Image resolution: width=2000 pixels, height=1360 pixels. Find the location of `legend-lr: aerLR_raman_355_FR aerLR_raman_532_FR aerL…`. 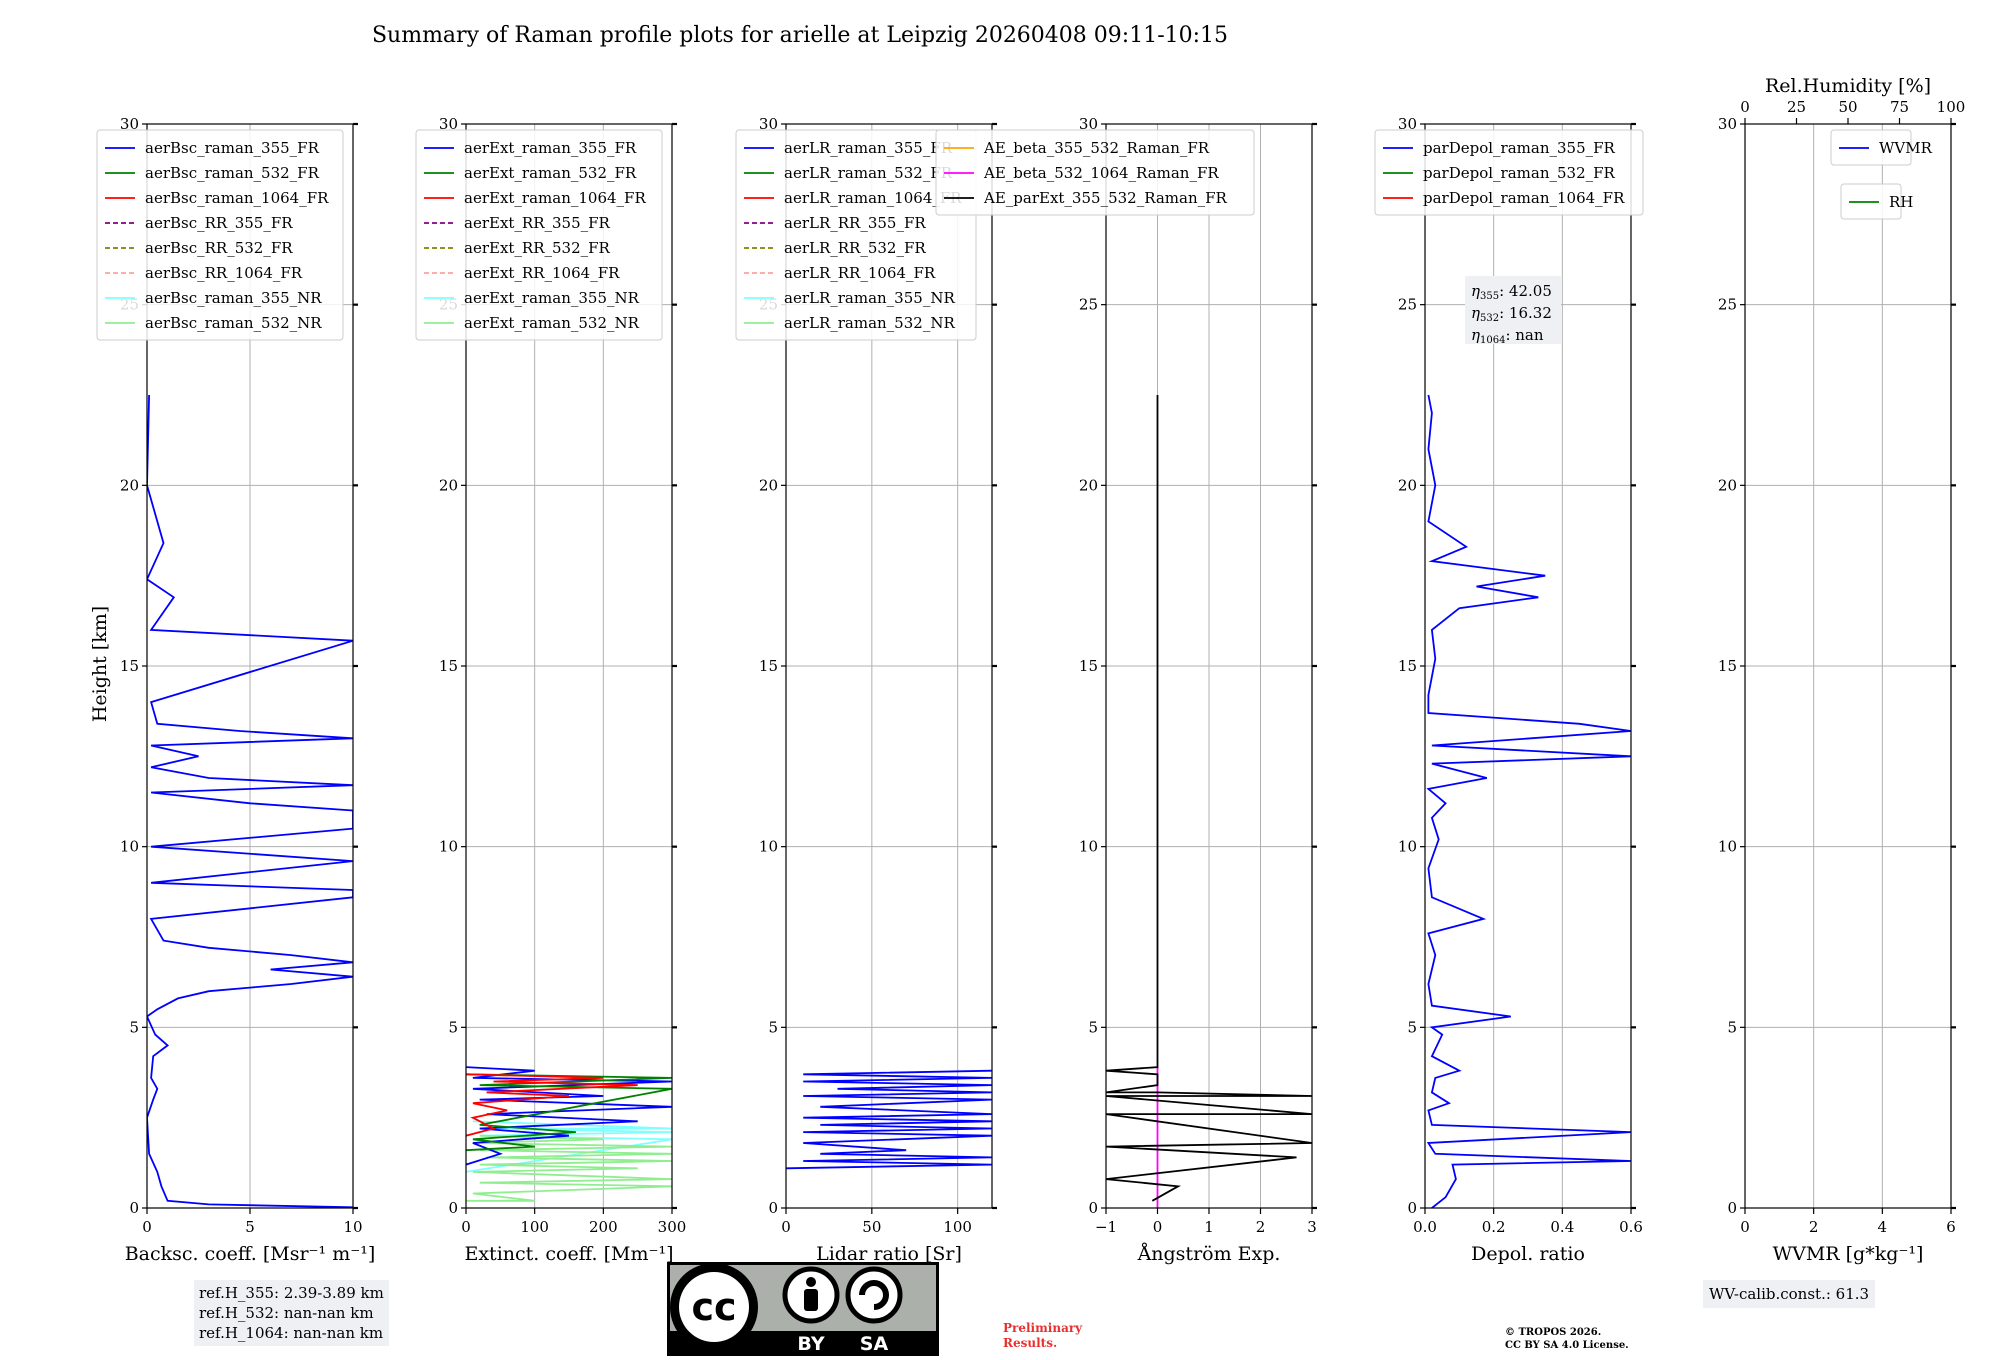

legend-lr: aerLR_raman_355_FR aerLR_raman_532_FR aerL… is located at coordinates (856, 235).